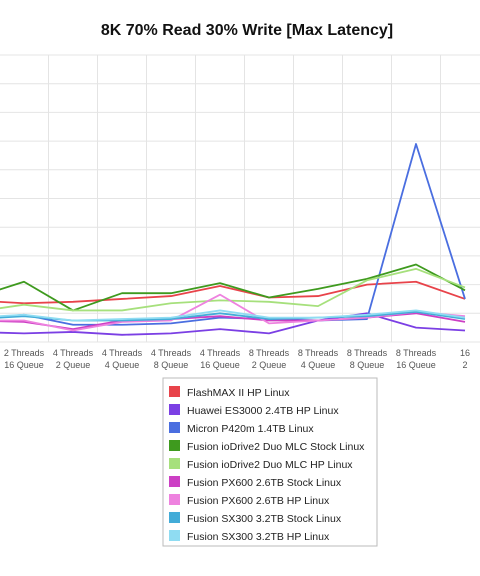 The image size is (480, 576). I want to click on legend-box, so click(270, 462).